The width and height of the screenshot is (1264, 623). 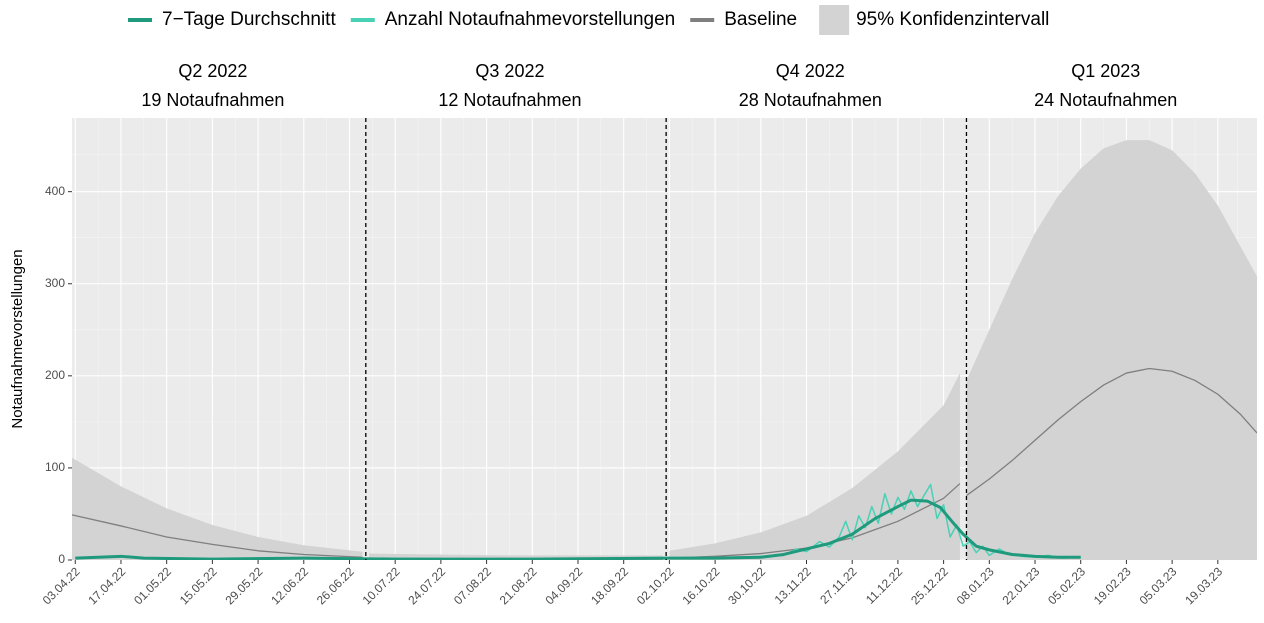 What do you see at coordinates (838, 585) in the screenshot?
I see `x-tick-label: 27.11.22` at bounding box center [838, 585].